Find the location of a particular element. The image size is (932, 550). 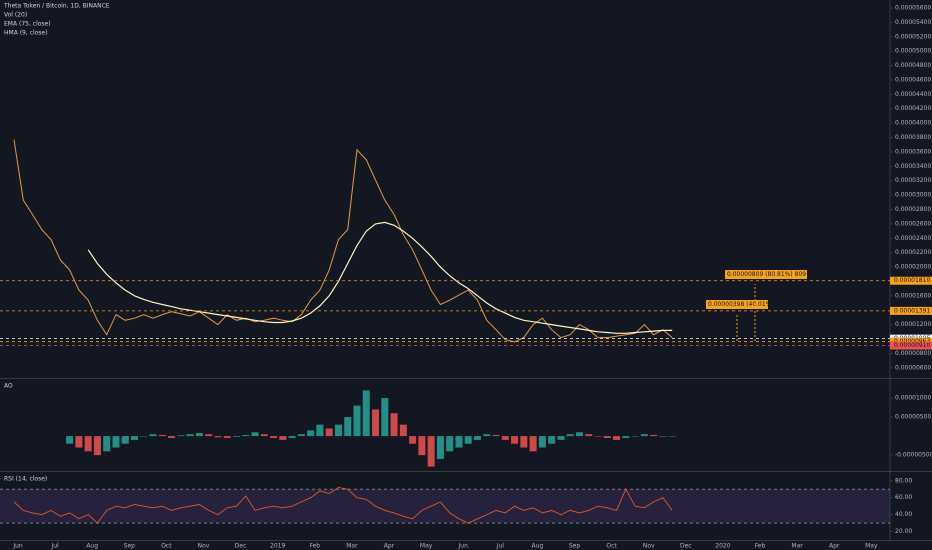

y-tick-label: 0.00004600 is located at coordinates (913, 79).